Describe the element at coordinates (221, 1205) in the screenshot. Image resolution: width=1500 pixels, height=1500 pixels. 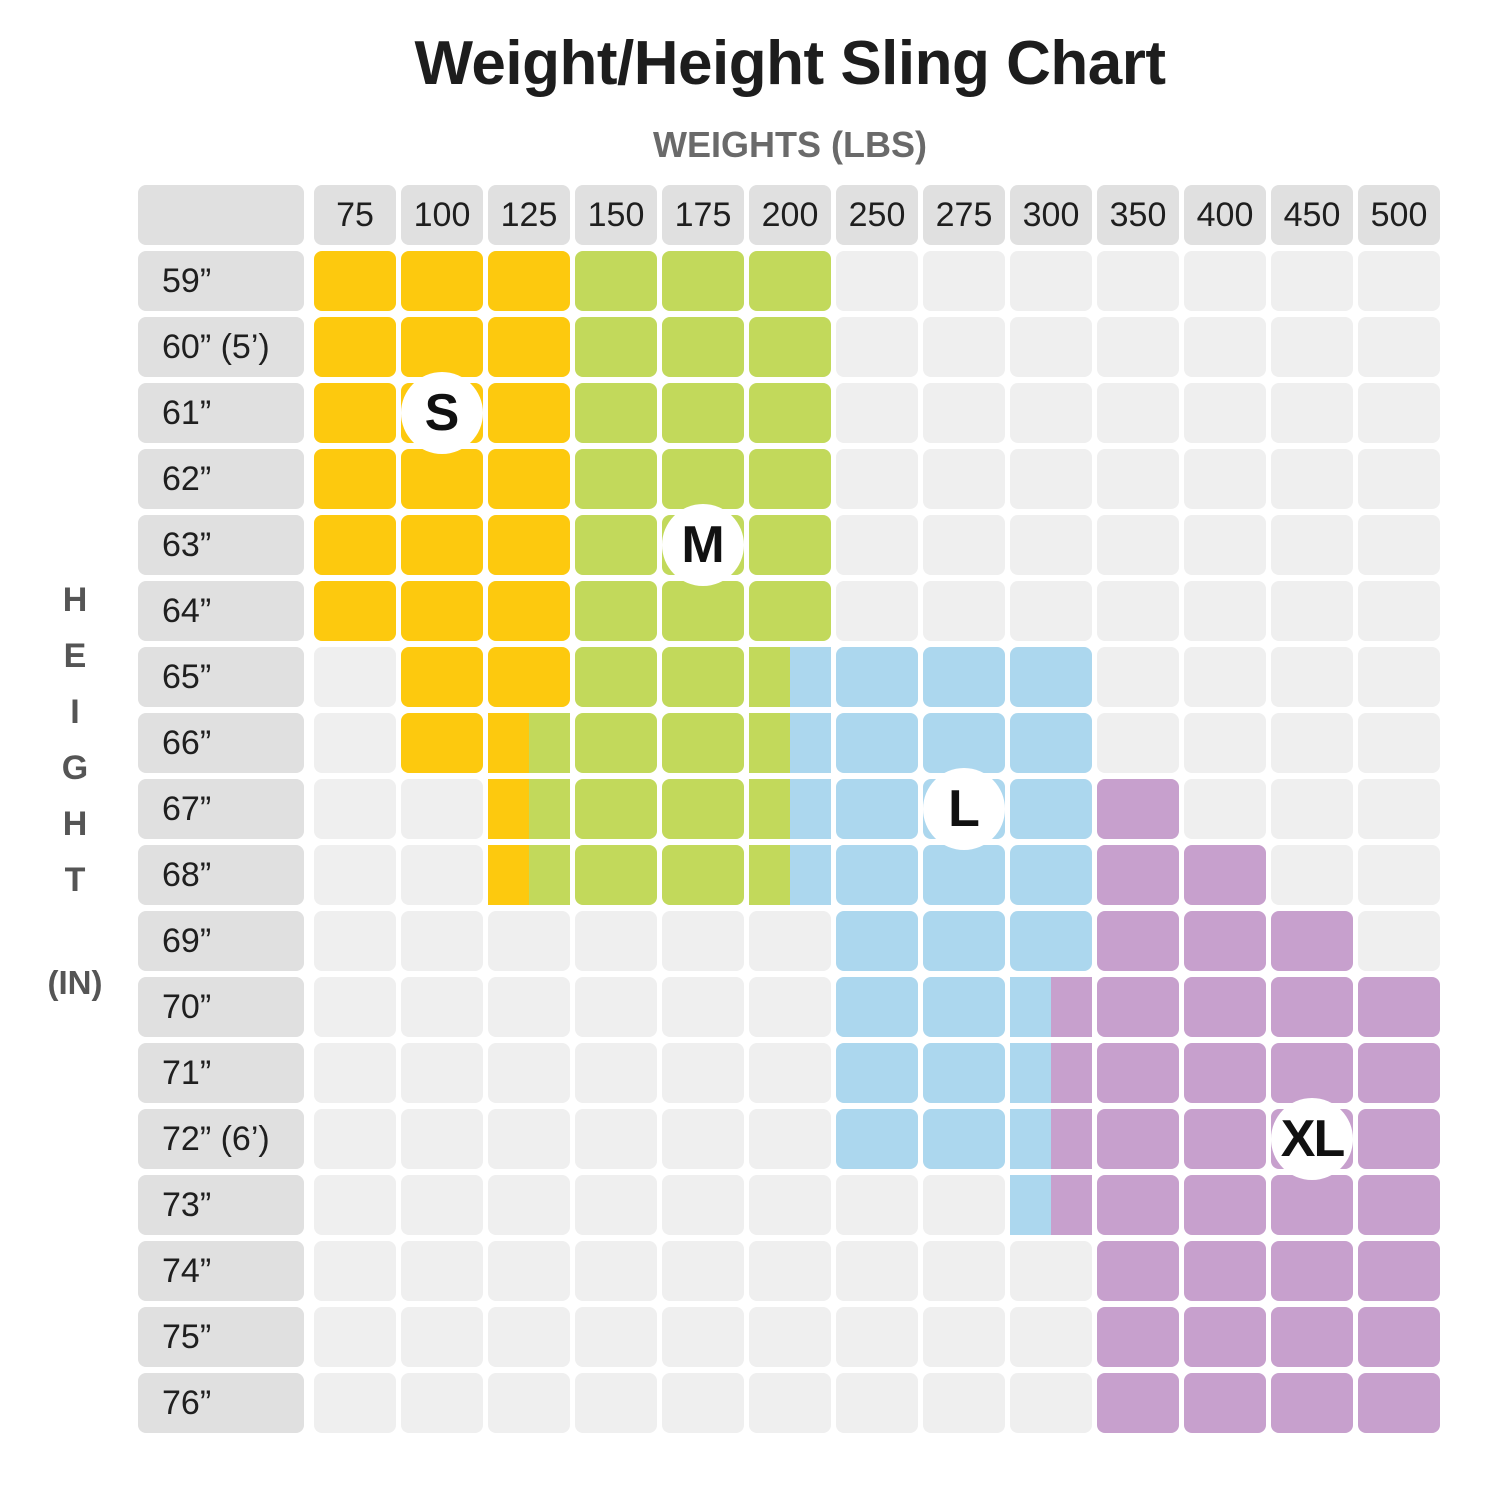
I see `height-row-header: 73”` at that location.